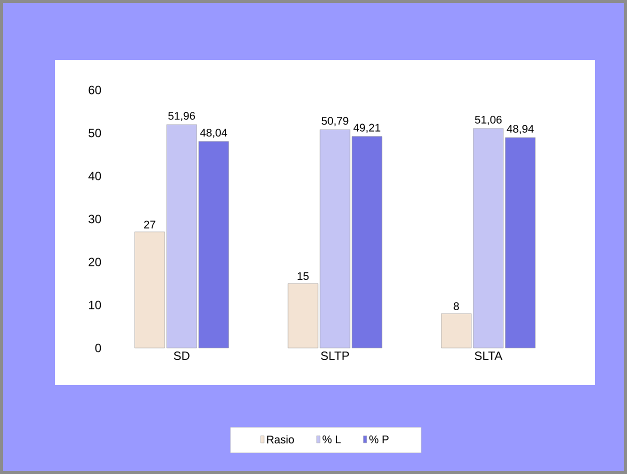 This screenshot has width=627, height=474. What do you see at coordinates (379, 440) in the screenshot?
I see `legend-label: % P` at bounding box center [379, 440].